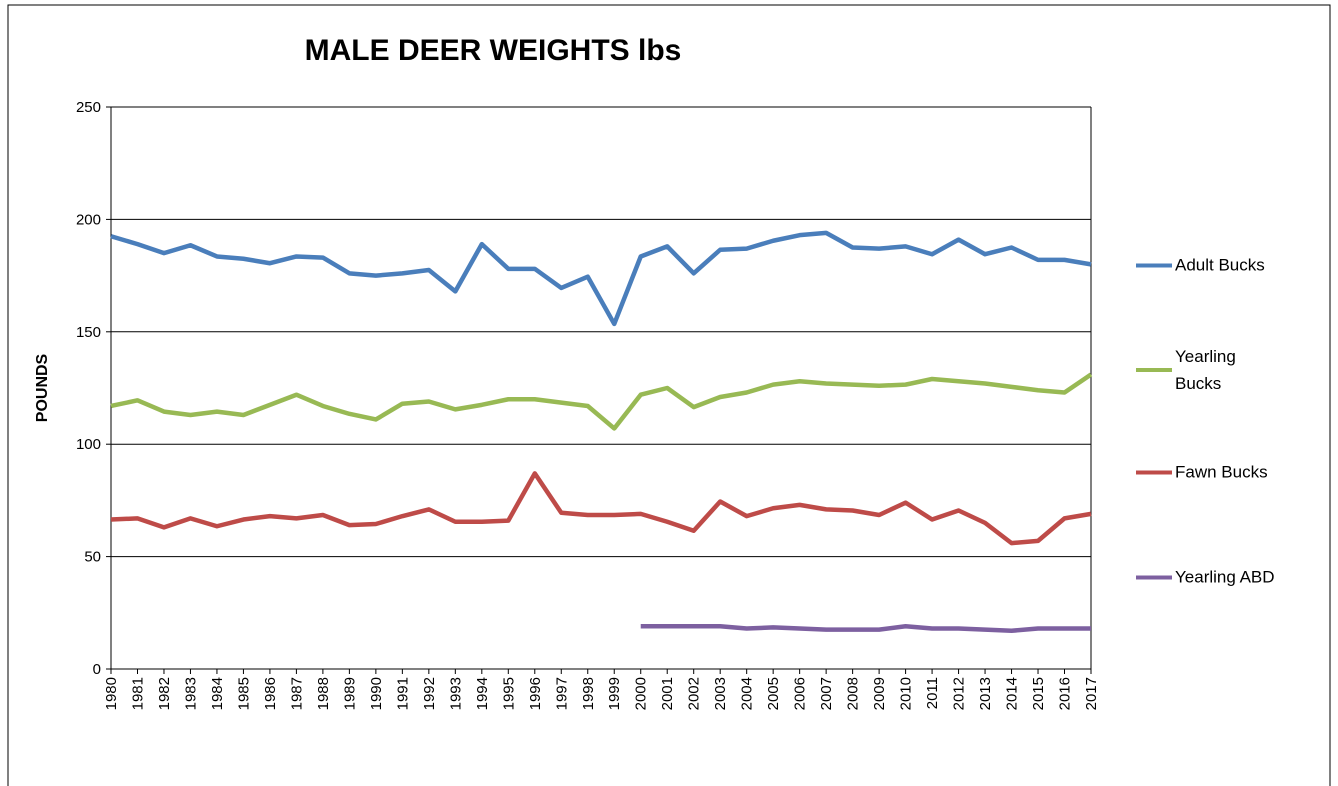 The width and height of the screenshot is (1338, 786). I want to click on legend-item: Adult Bucks, so click(1209, 265).